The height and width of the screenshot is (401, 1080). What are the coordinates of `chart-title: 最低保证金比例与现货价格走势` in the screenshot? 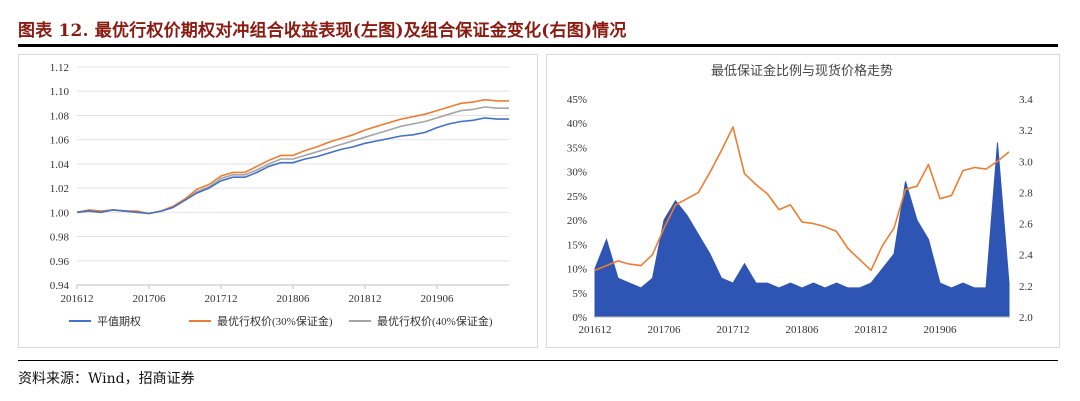 It's located at (802, 70).